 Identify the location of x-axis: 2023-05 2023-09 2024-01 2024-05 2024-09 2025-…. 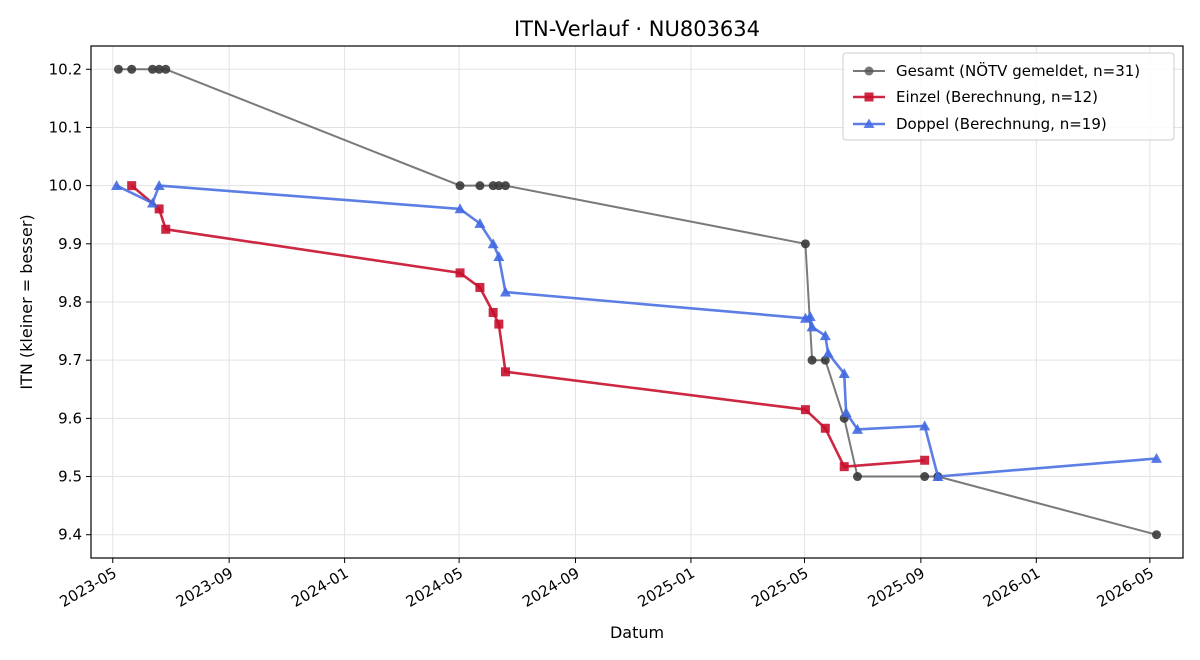
(606, 584).